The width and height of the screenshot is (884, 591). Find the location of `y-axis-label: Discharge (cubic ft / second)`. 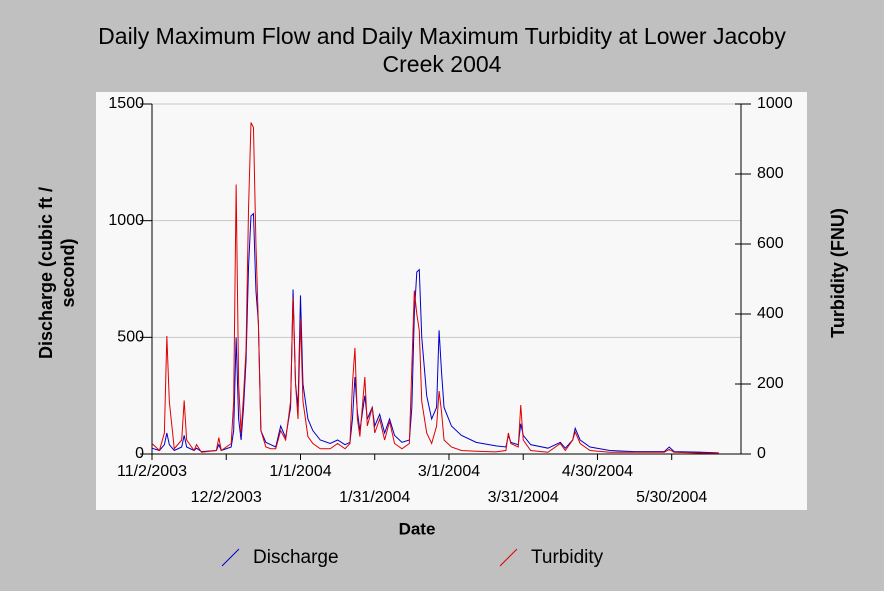

y-axis-label: Discharge (cubic ft / second) is located at coordinates (57, 273).